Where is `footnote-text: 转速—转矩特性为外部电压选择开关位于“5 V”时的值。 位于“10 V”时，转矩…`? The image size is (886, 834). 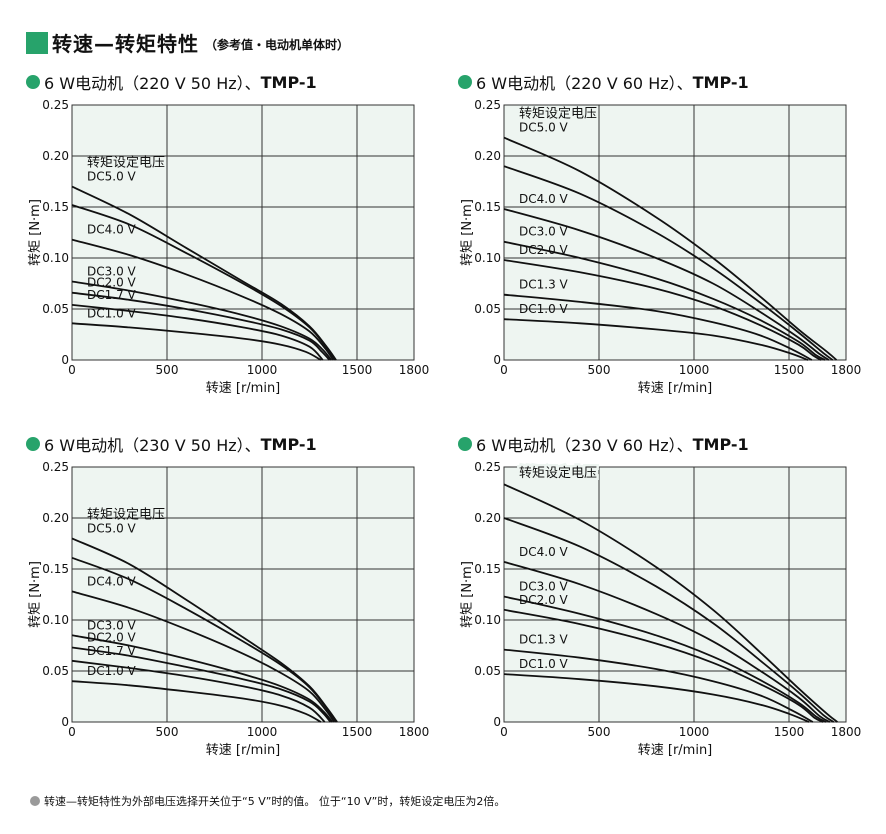
footnote-text: 转速—转矩特性为外部电压选择开关位于“5 V”时的值。 位于“10 V”时，转矩… is located at coordinates (275, 801).